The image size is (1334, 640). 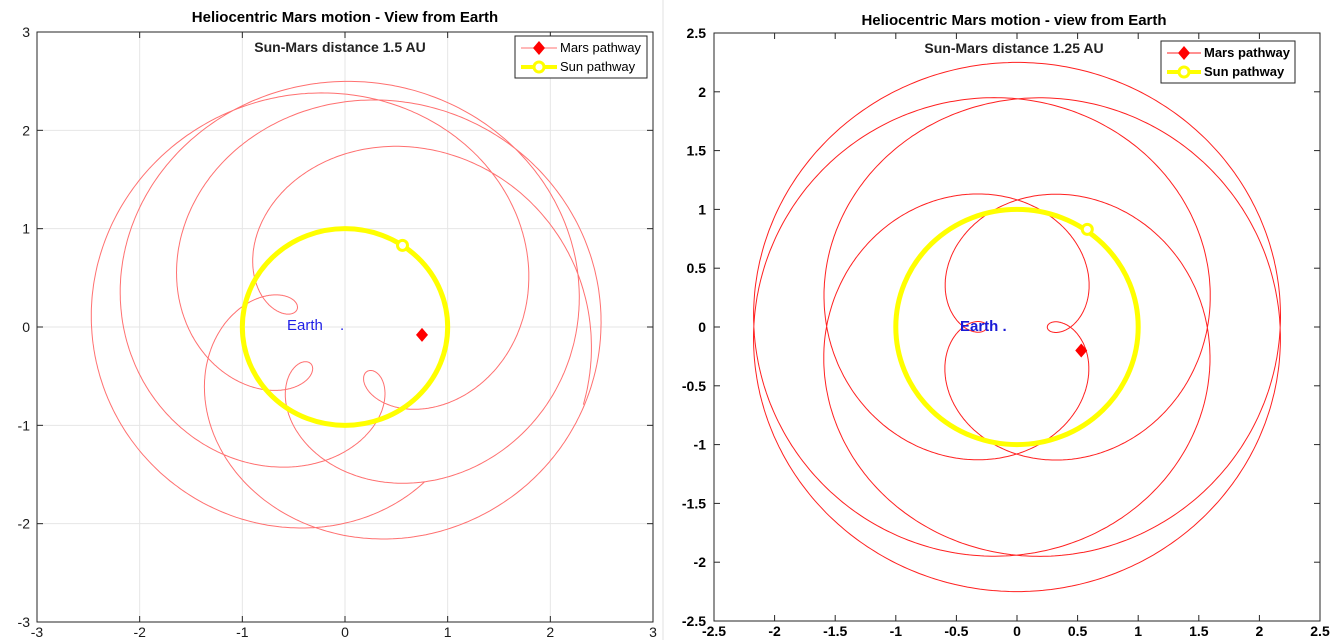 What do you see at coordinates (1184, 53) in the screenshot?
I see `right-legend-mars-marker` at bounding box center [1184, 53].